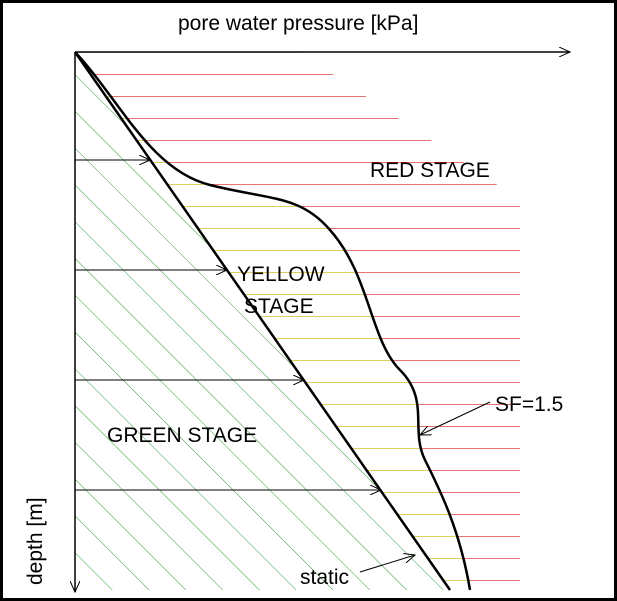 The height and width of the screenshot is (601, 617). Describe the element at coordinates (324, 577) in the screenshot. I see `static-label: static` at that location.